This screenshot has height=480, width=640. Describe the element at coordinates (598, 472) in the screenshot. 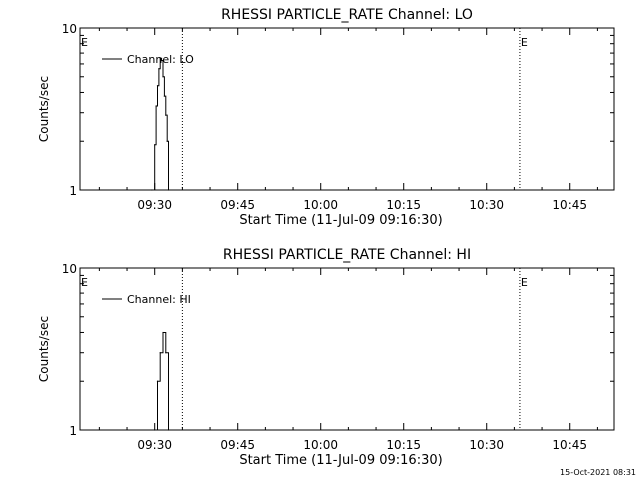

I see `footer-timestamp: 15-Oct-2021 08:31` at that location.